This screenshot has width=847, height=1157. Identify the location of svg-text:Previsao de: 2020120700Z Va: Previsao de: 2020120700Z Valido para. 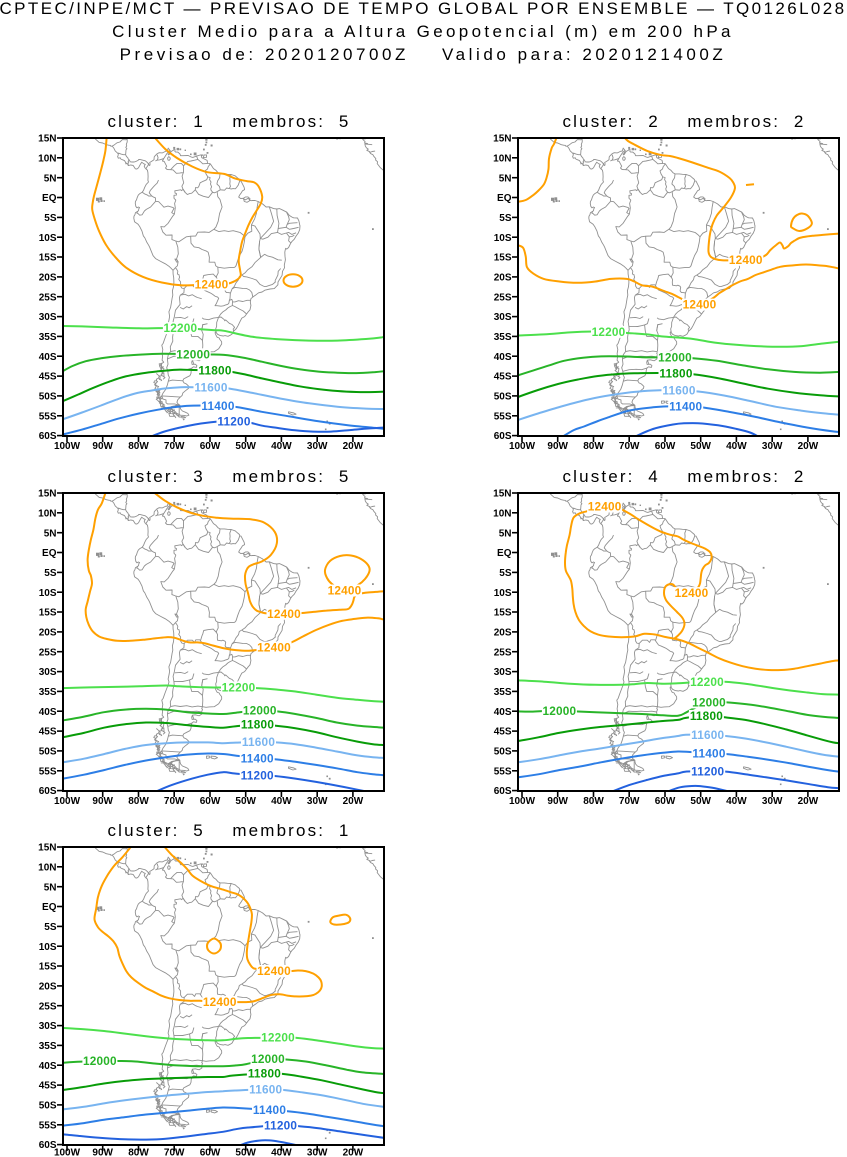
(423, 54).